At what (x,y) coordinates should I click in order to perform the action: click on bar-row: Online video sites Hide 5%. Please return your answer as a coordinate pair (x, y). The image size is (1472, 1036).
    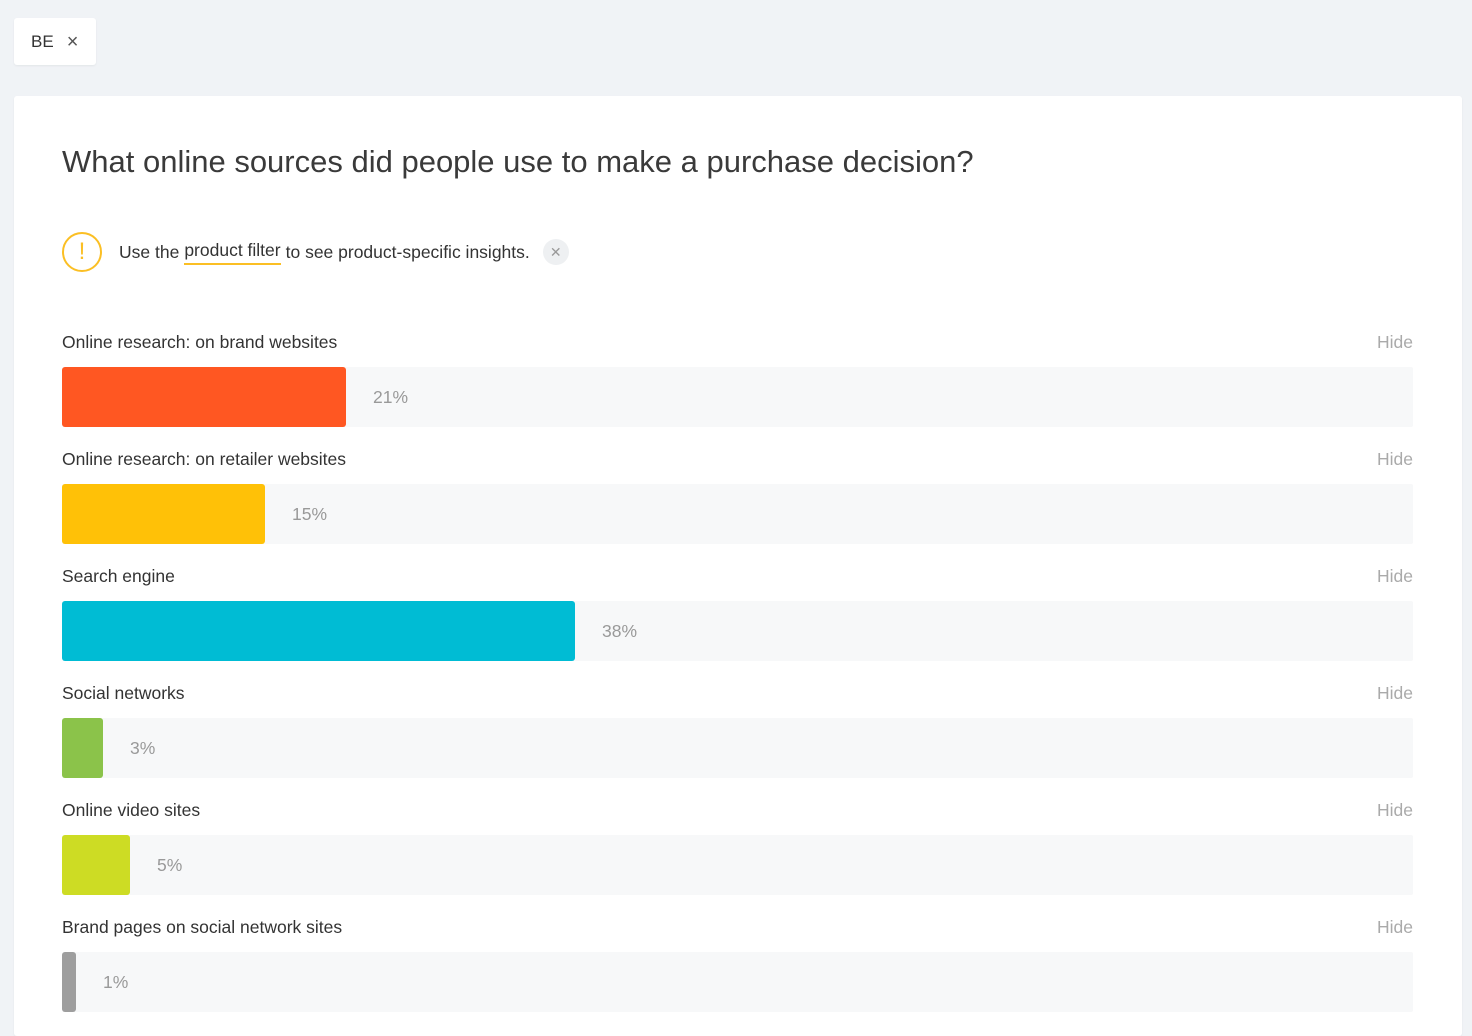
    Looking at the image, I should click on (737, 856).